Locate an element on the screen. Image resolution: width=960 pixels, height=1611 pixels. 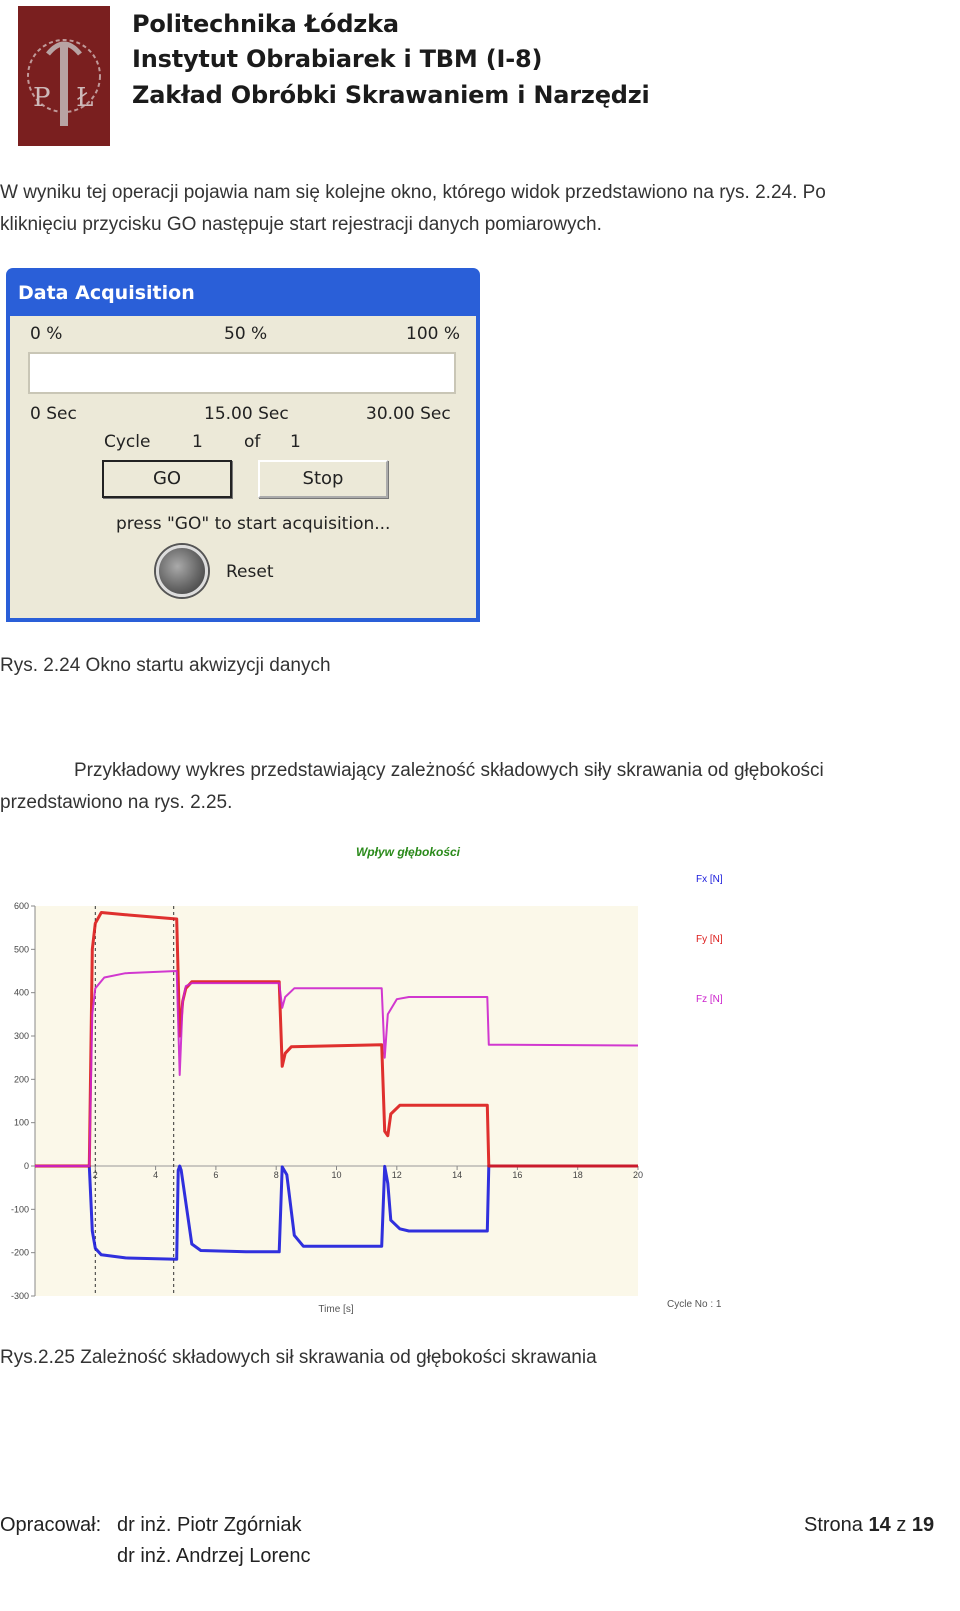
y-tick-label: -100 is located at coordinates (20, 1209).